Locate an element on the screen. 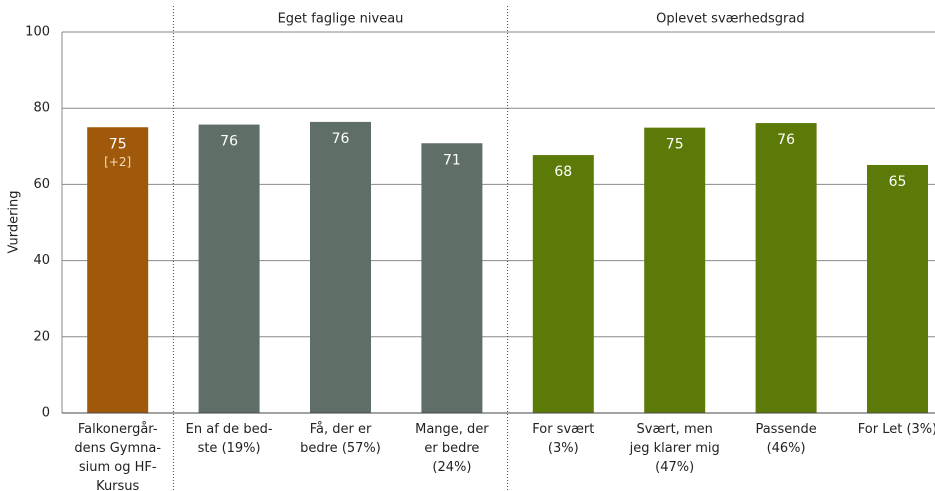  value-annotation: [+2] is located at coordinates (117, 162).